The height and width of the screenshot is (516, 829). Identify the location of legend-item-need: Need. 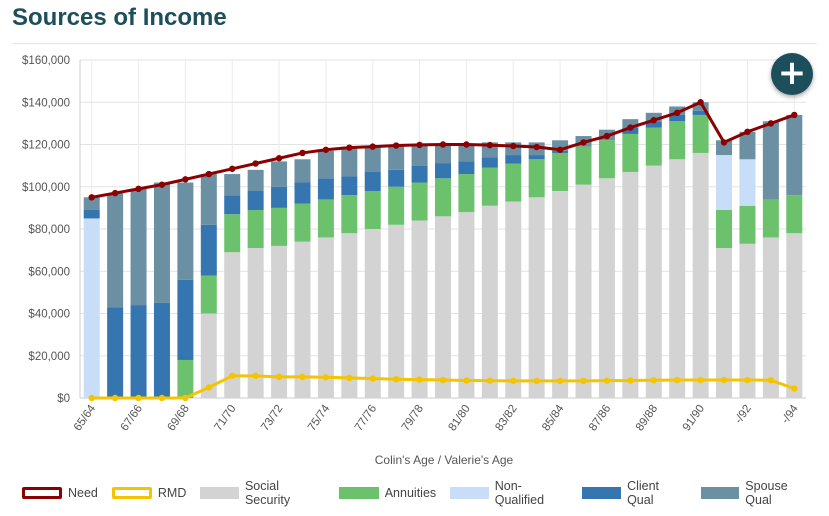
(60, 493).